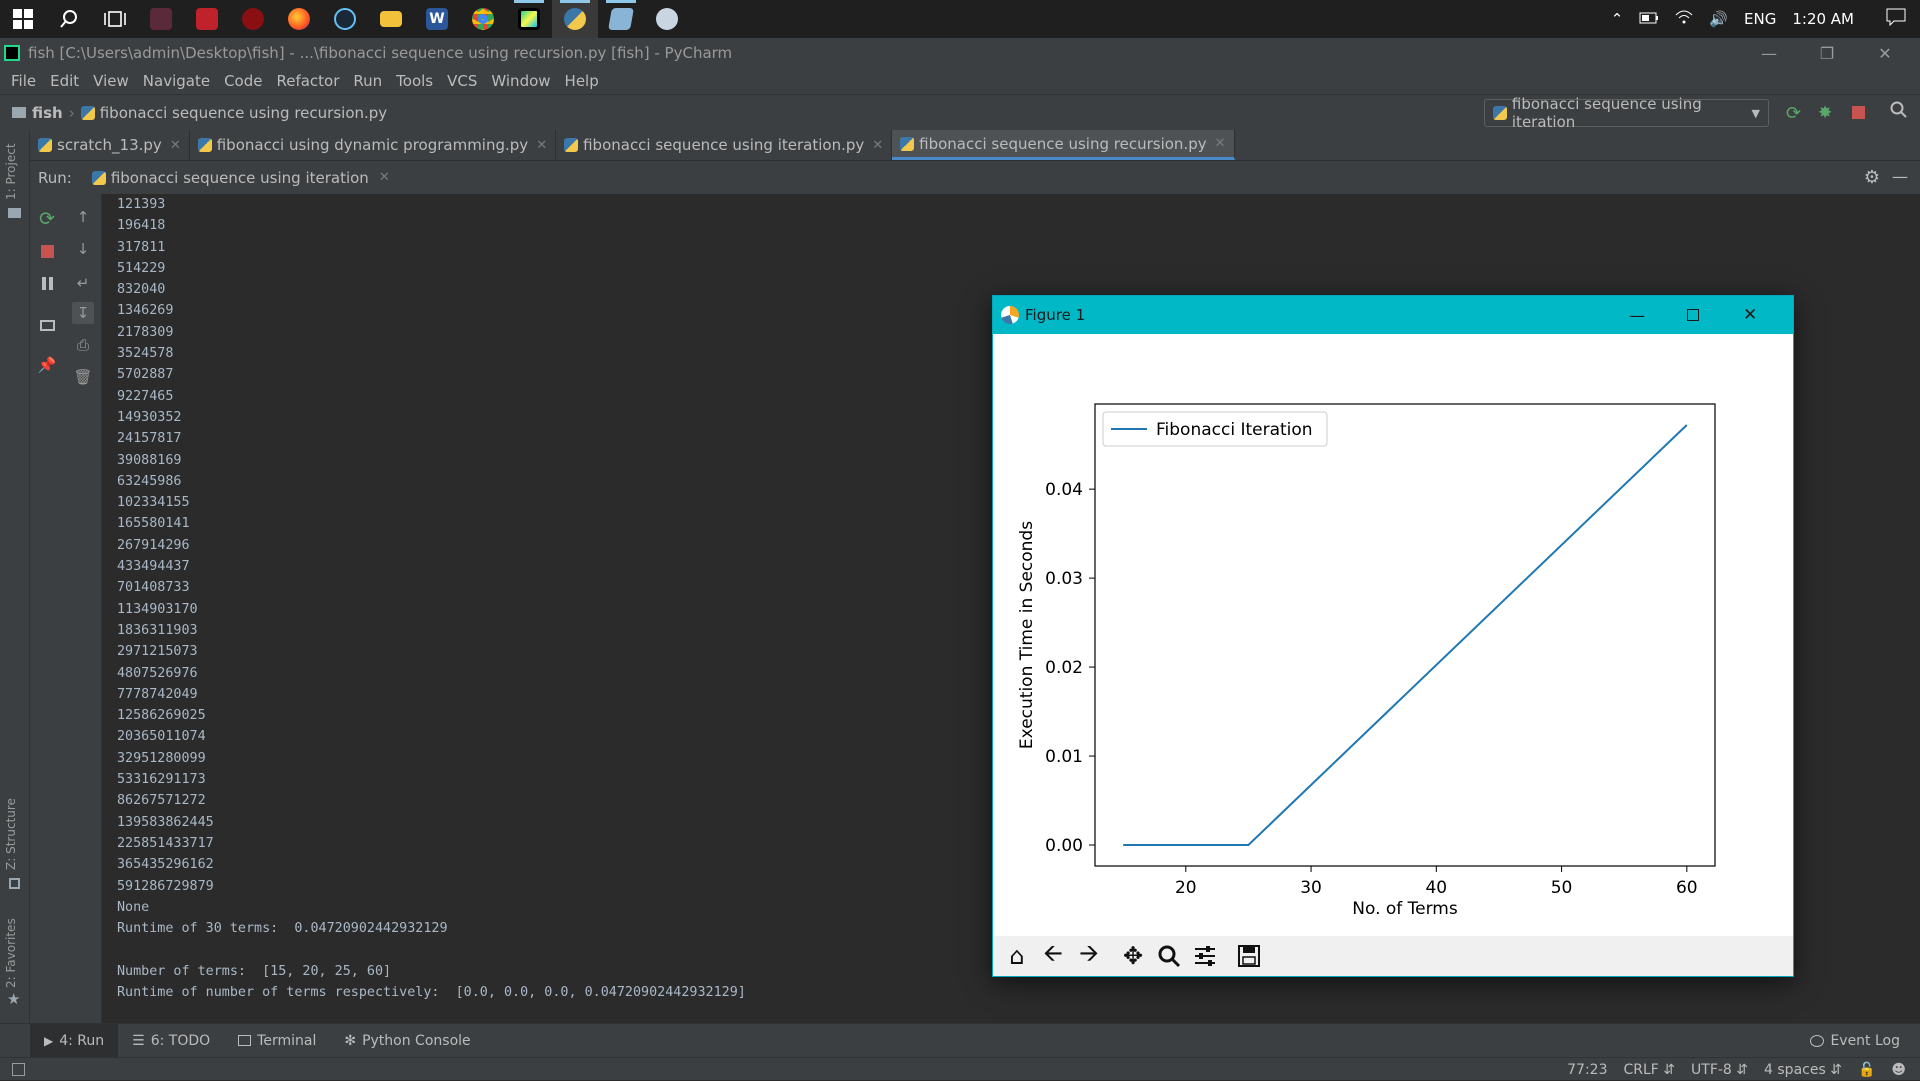 This screenshot has width=1920, height=1081. I want to click on task-view-icon, so click(115, 19).